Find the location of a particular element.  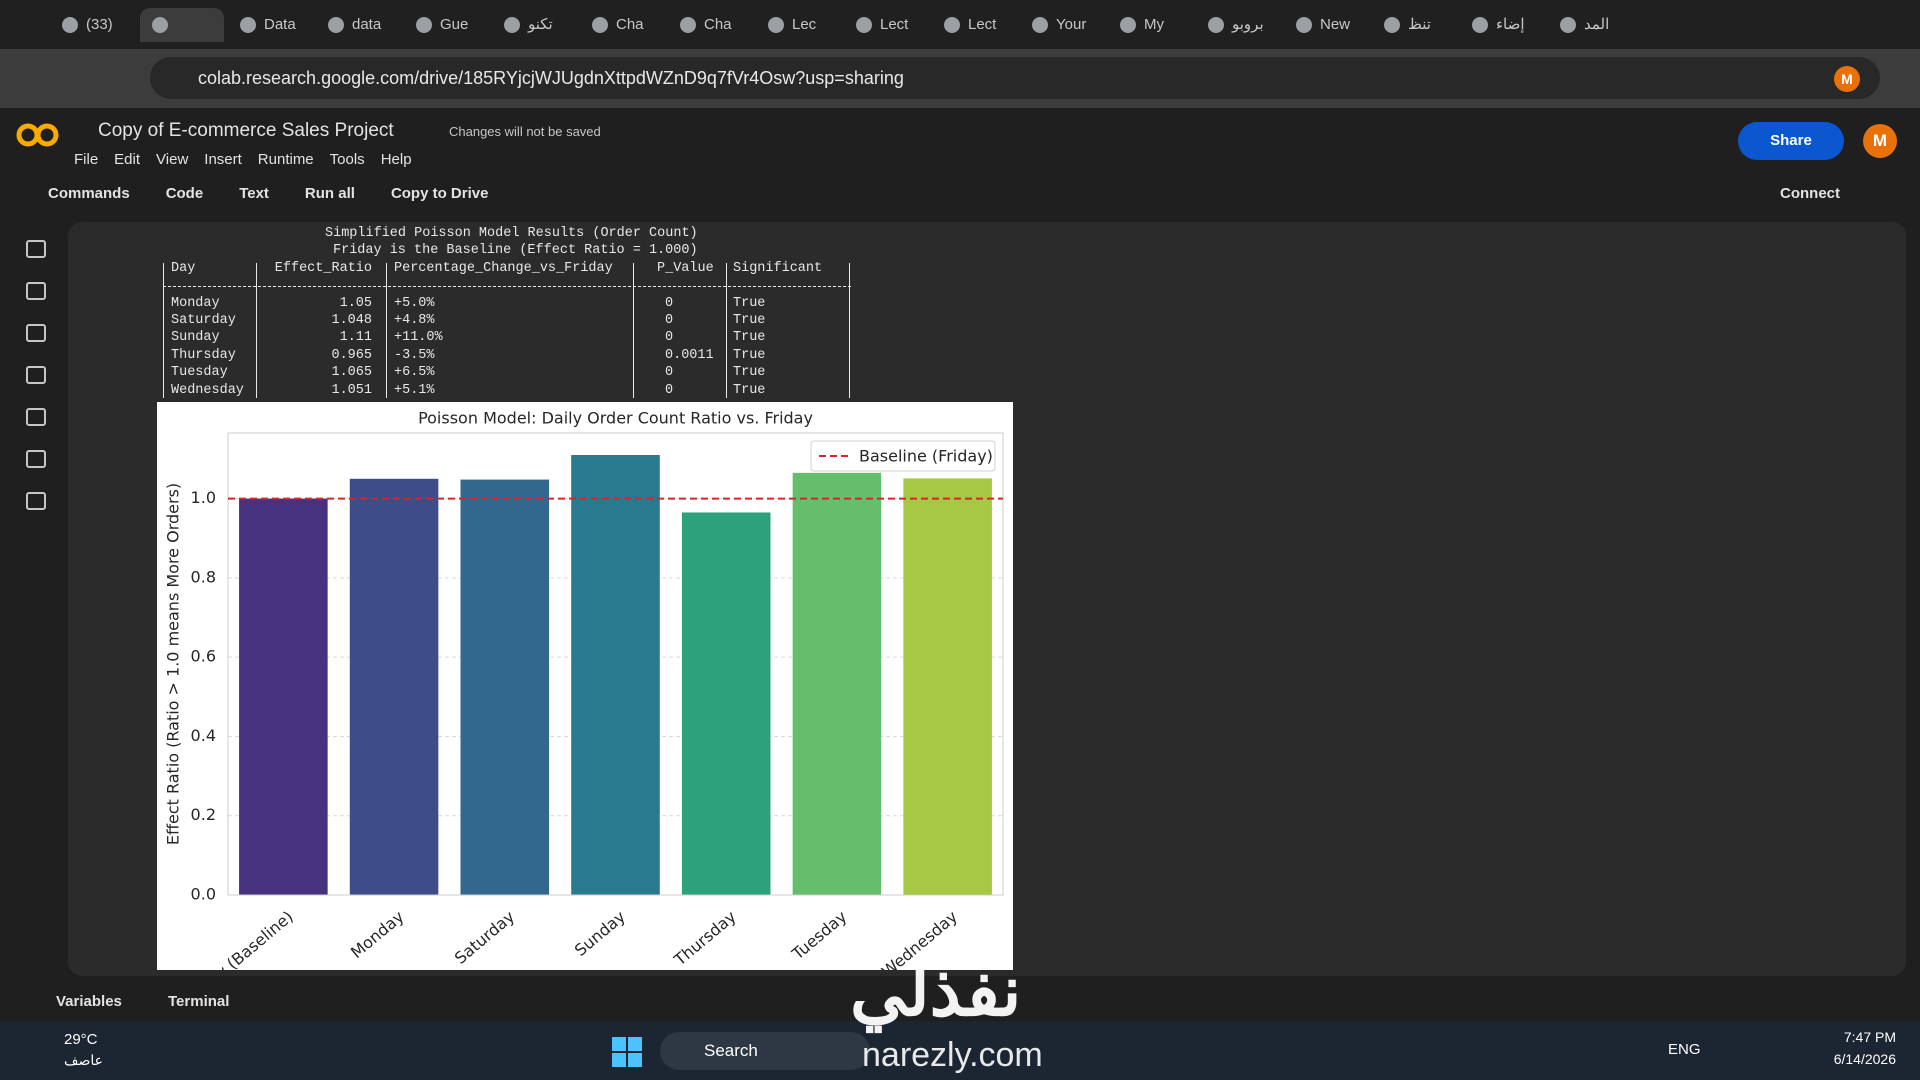

clock-time: 7:47 PM is located at coordinates (1869, 1037).